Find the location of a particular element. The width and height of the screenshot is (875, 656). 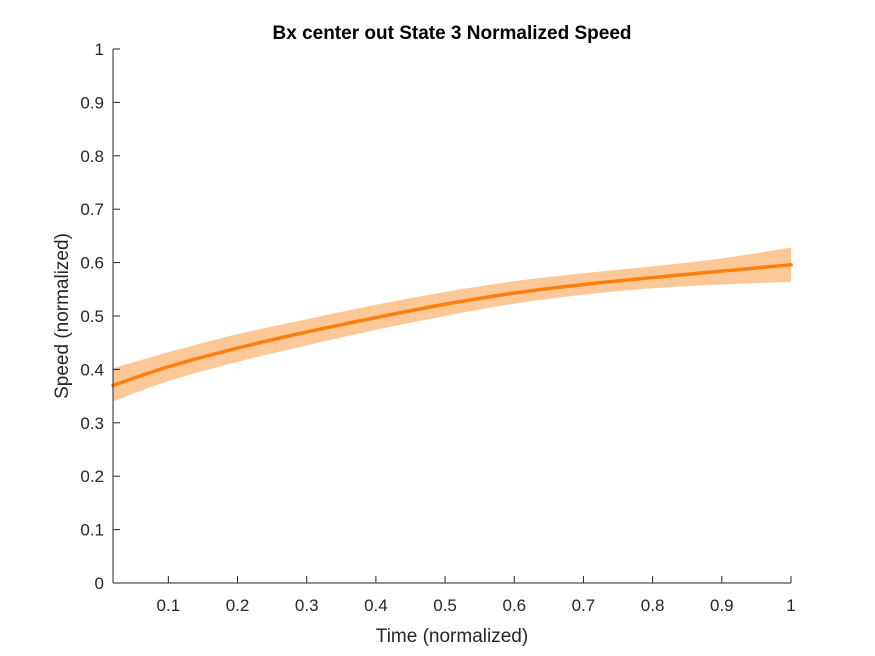

x-tick-label: 0.5 is located at coordinates (445, 605).